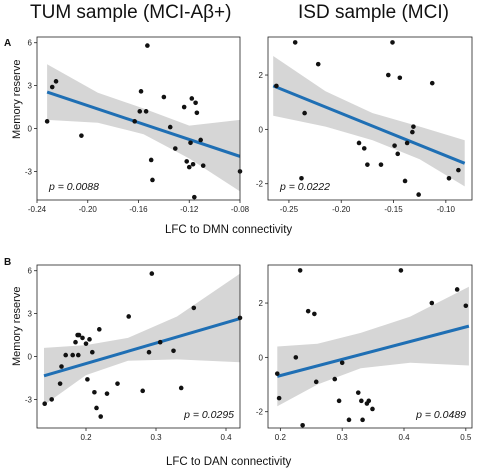 This screenshot has width=480, height=475. What do you see at coordinates (466, 437) in the screenshot?
I see `x-tick-label: 0.5` at bounding box center [466, 437].